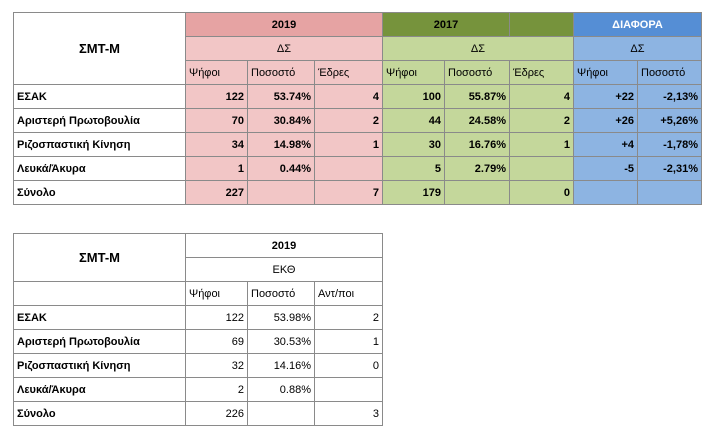 This screenshot has width=709, height=430. What do you see at coordinates (281, 120) in the screenshot?
I see `pct-2019: 30.84%` at bounding box center [281, 120].